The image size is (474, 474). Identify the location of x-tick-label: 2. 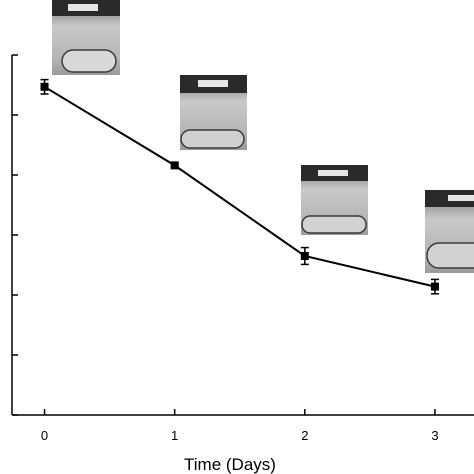
(304, 435).